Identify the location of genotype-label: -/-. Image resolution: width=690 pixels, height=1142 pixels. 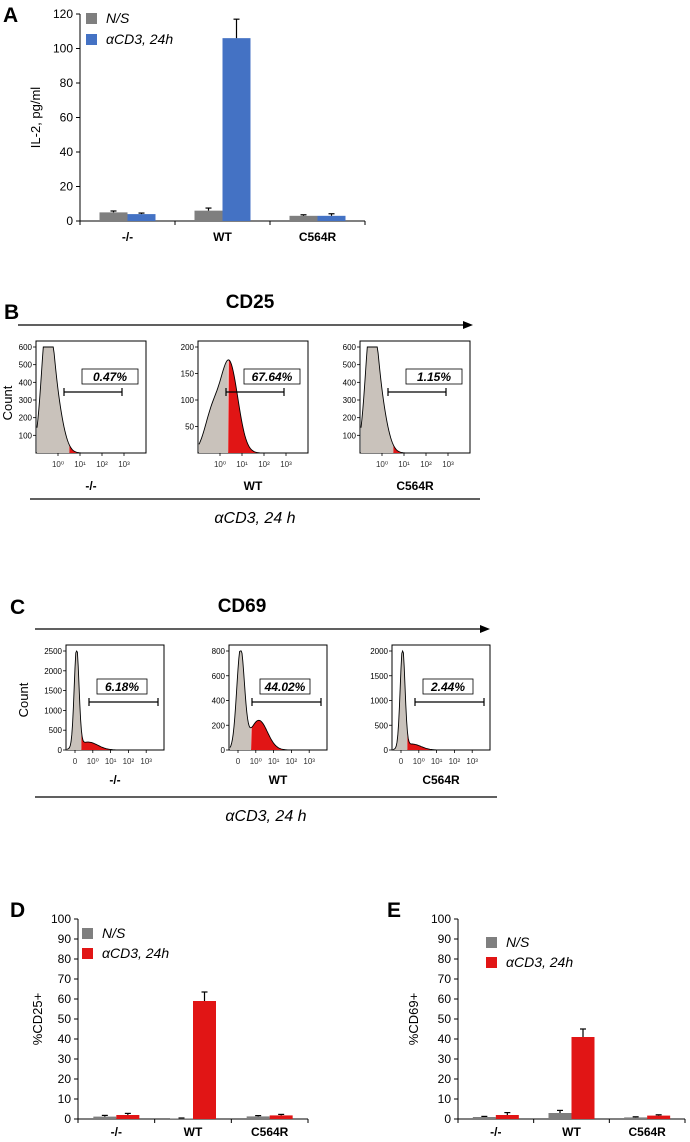
(114, 780).